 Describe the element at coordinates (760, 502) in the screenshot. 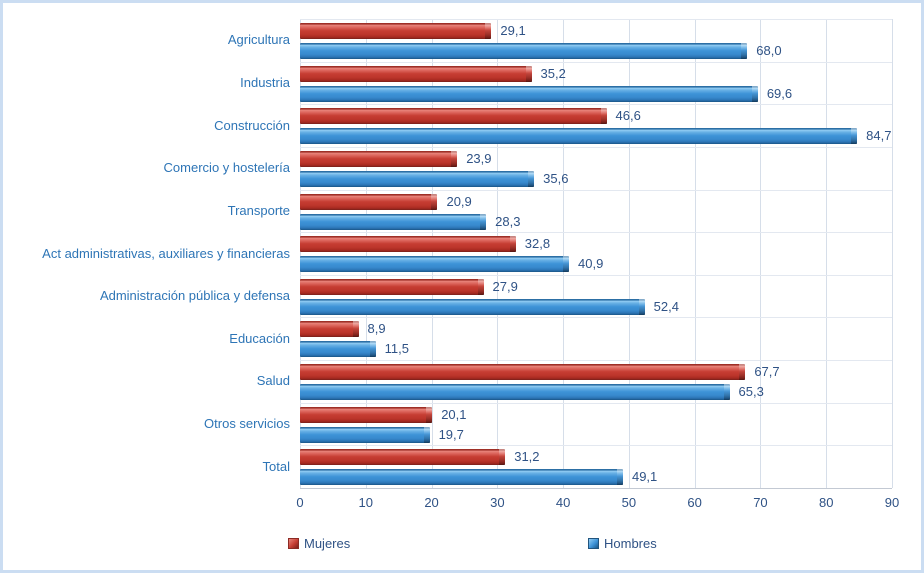

I see `x-tick-label: 70` at that location.